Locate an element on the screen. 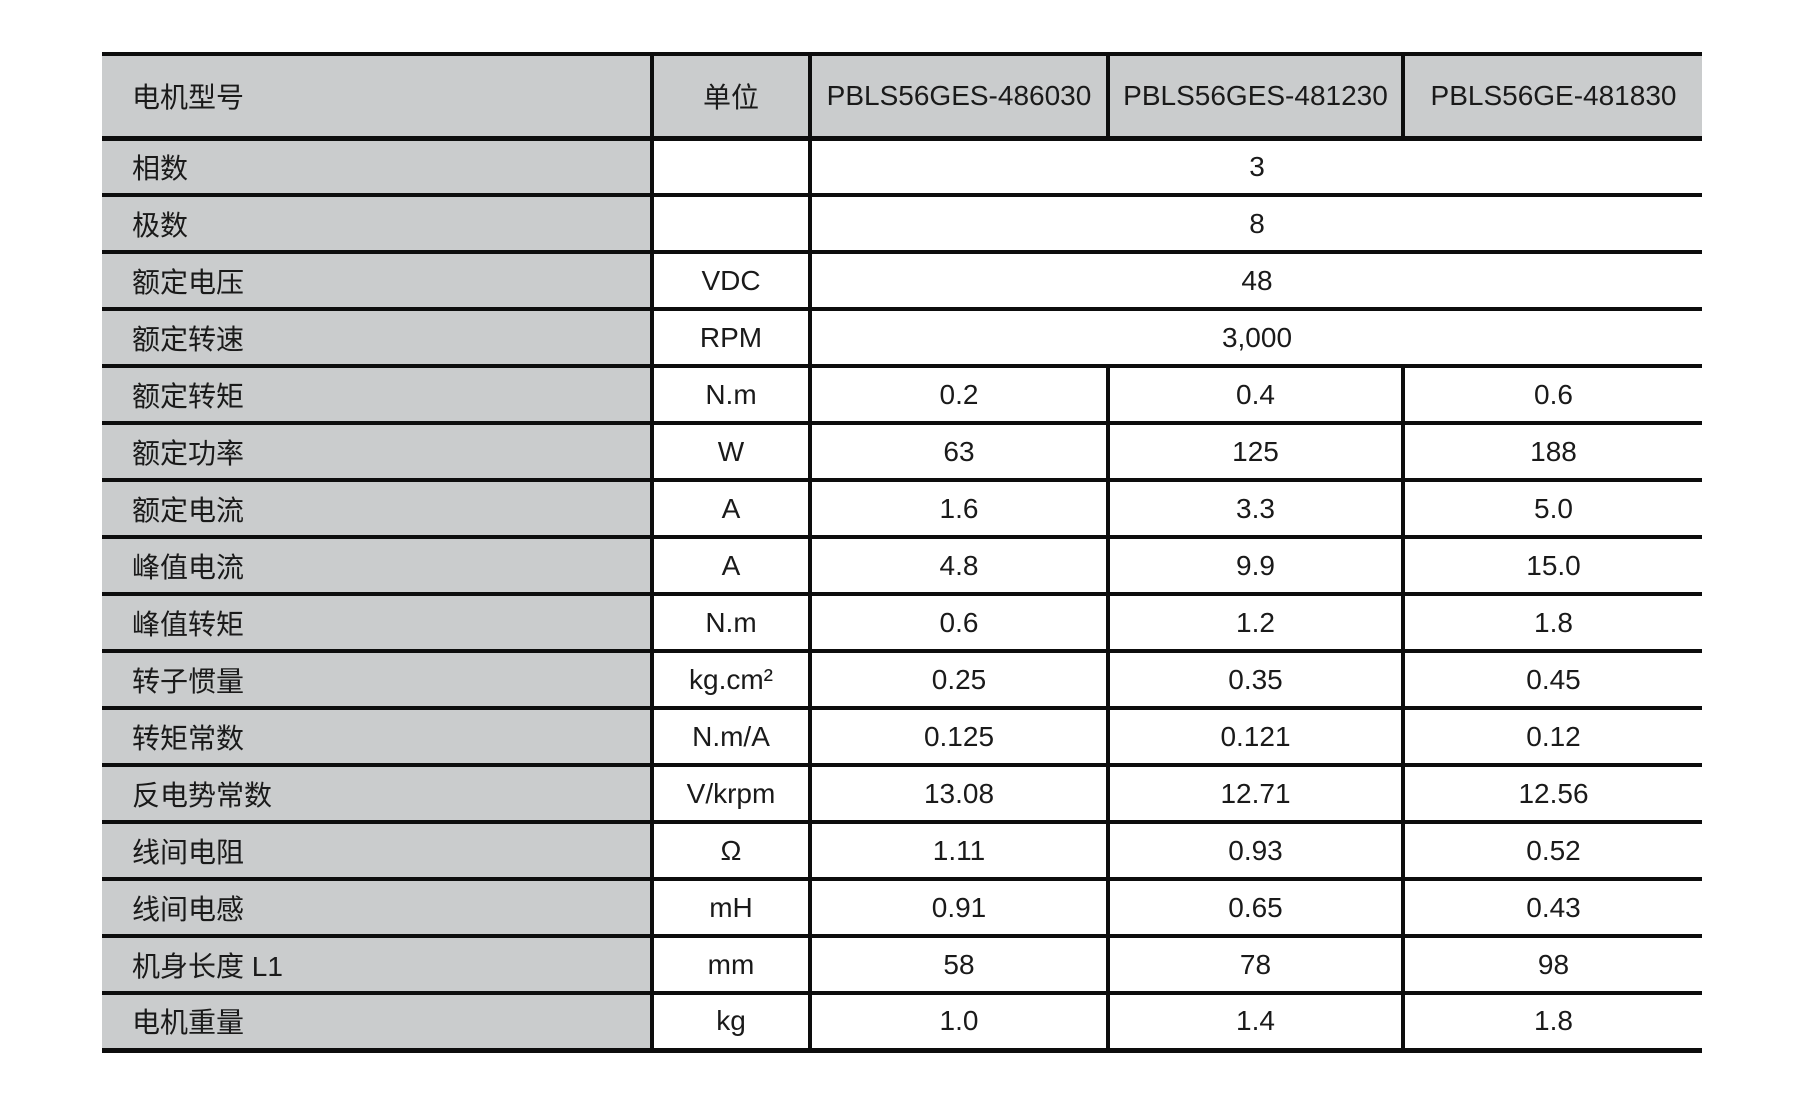  value-cell: 188 is located at coordinates (1551, 451).